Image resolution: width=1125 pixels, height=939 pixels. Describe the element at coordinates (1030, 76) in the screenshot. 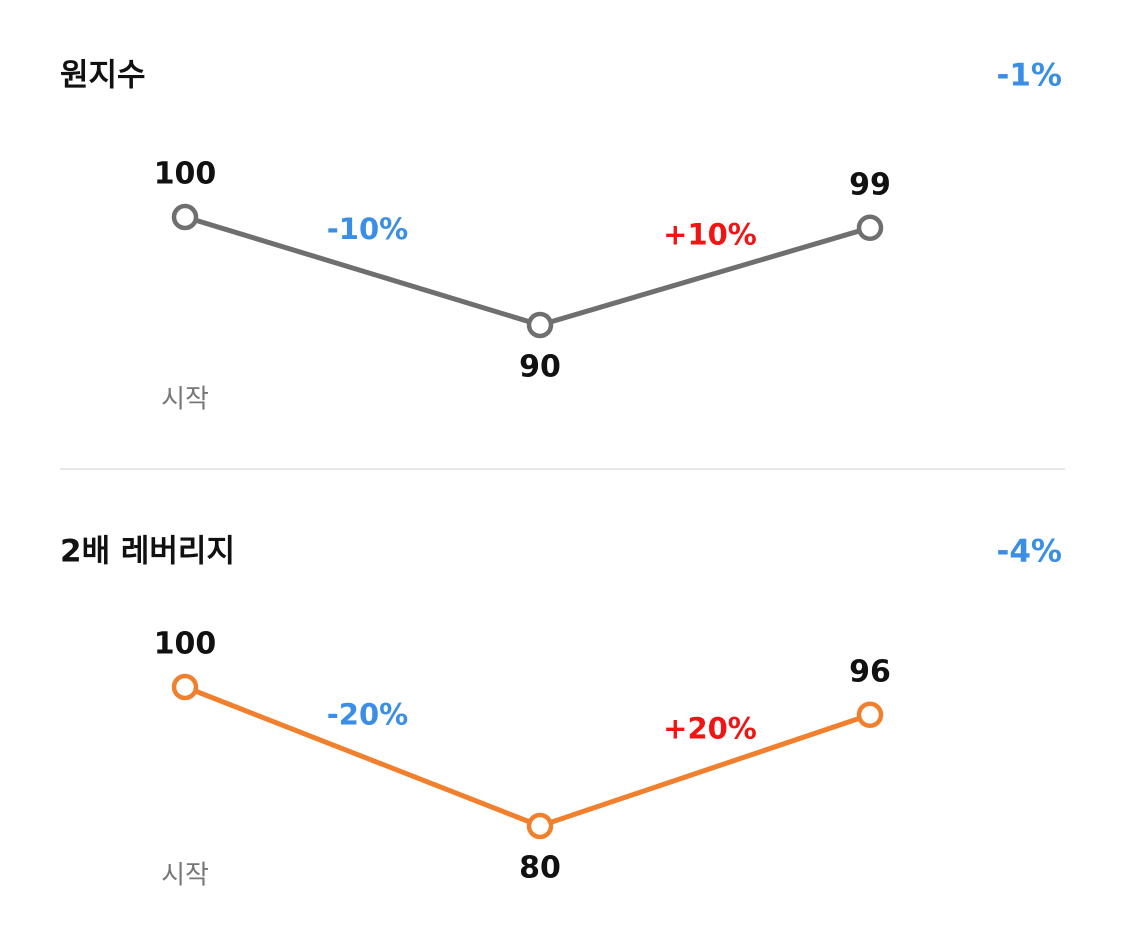

I see `summary: -1%` at that location.